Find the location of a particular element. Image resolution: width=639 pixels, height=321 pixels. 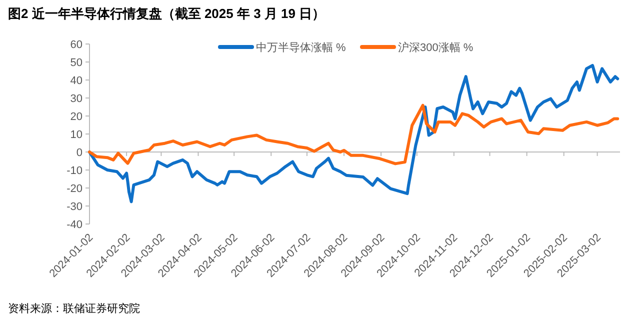

y-tick-label: 20 is located at coordinates (76, 117).